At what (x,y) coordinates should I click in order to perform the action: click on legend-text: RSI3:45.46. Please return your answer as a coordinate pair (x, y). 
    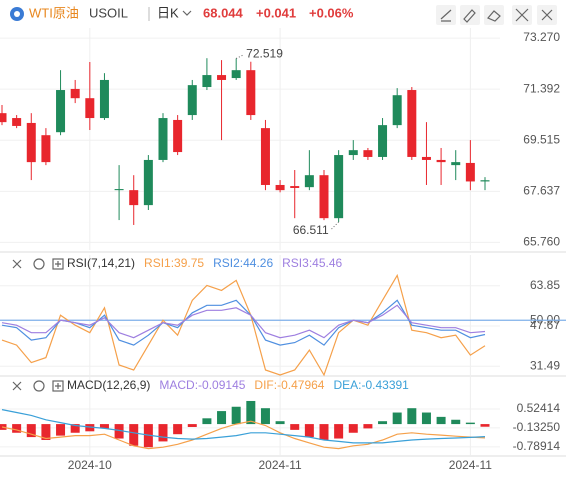
    Looking at the image, I should click on (312, 263).